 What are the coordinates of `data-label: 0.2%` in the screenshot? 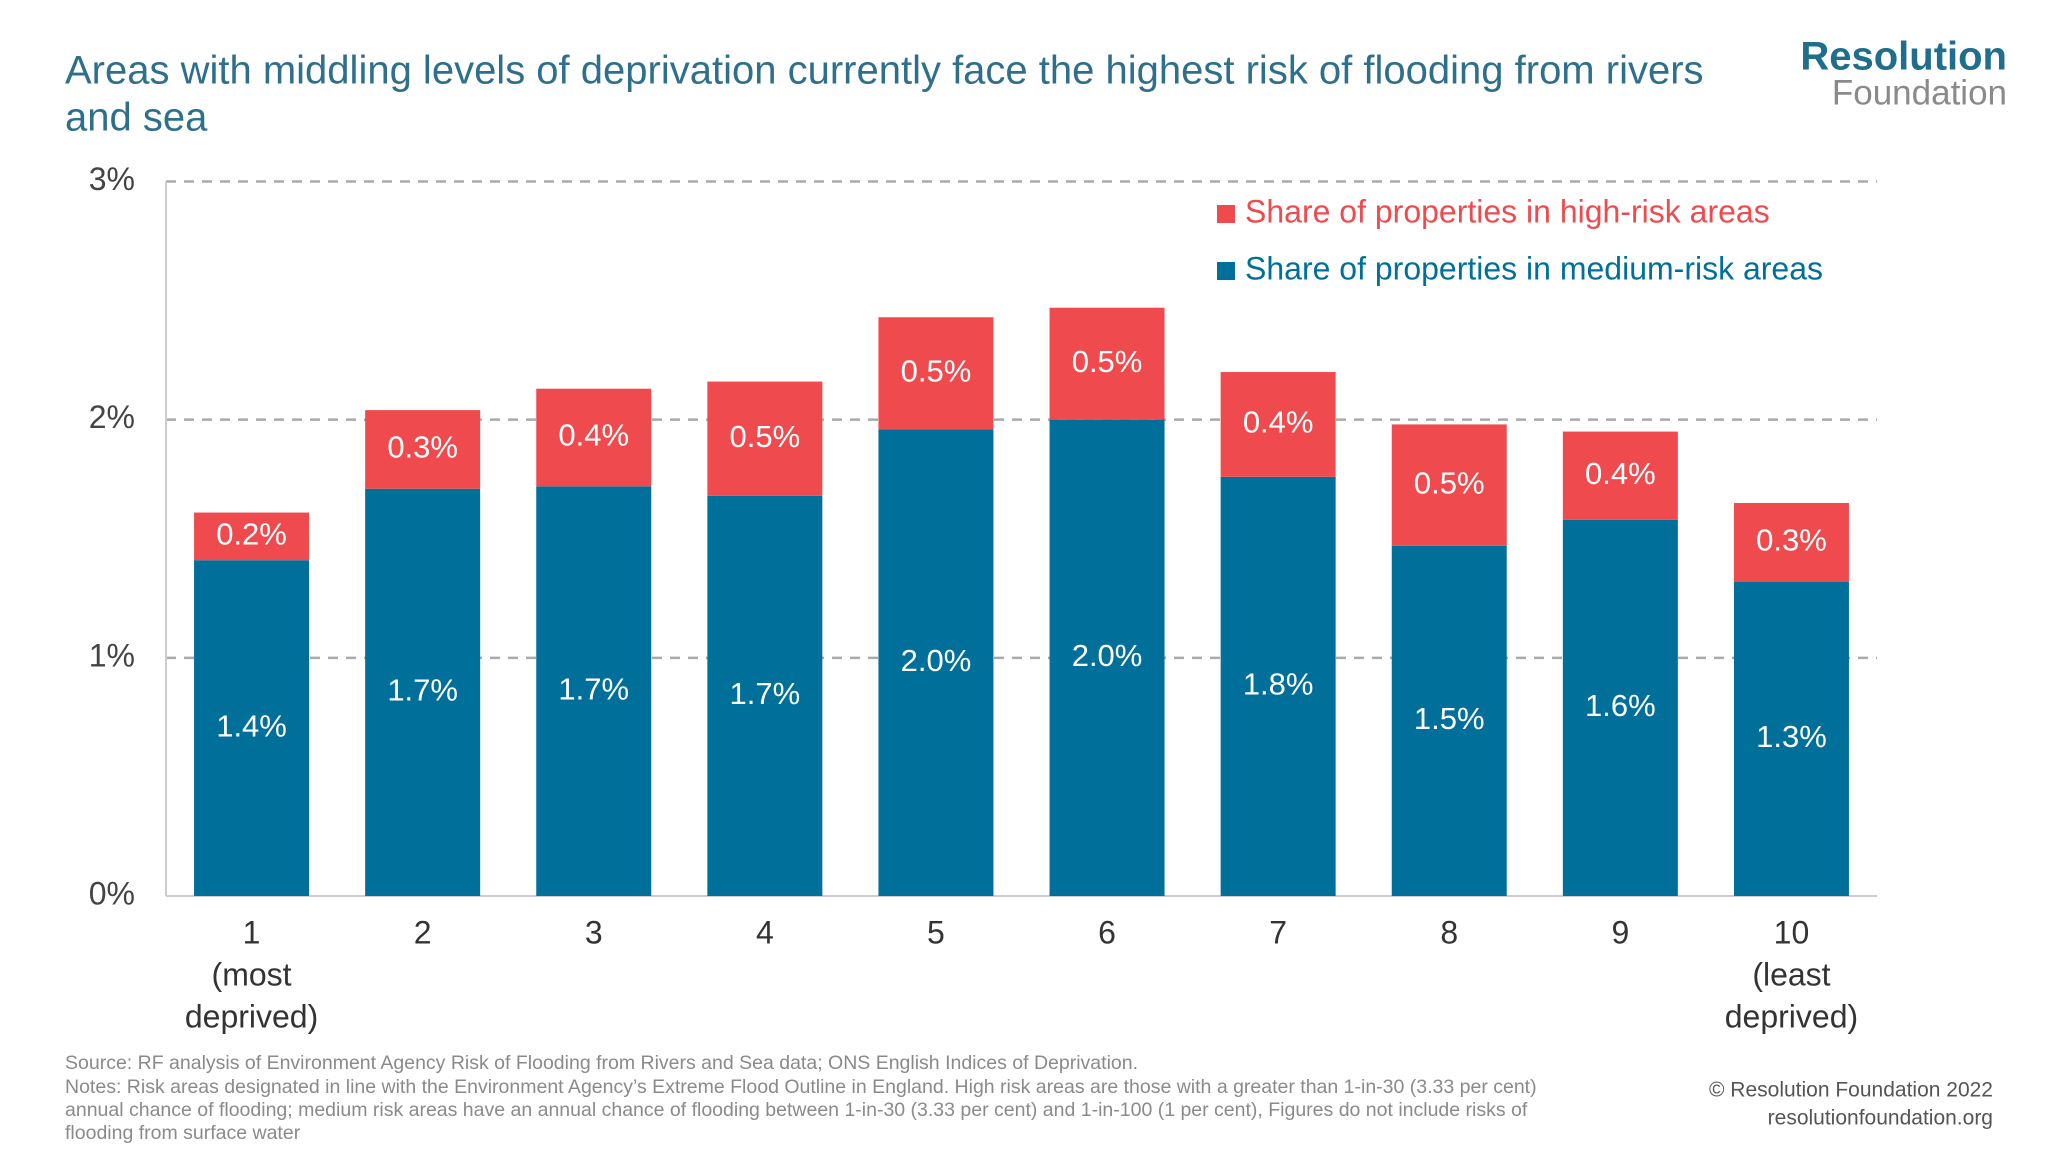 It's located at (251, 534).